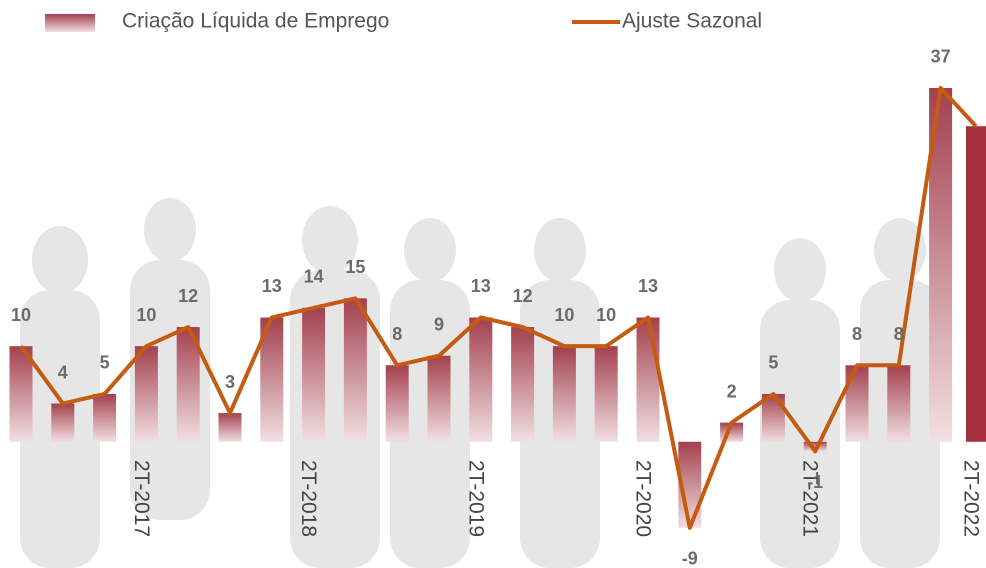  Describe the element at coordinates (355, 267) in the screenshot. I see `data-label: 15` at that location.